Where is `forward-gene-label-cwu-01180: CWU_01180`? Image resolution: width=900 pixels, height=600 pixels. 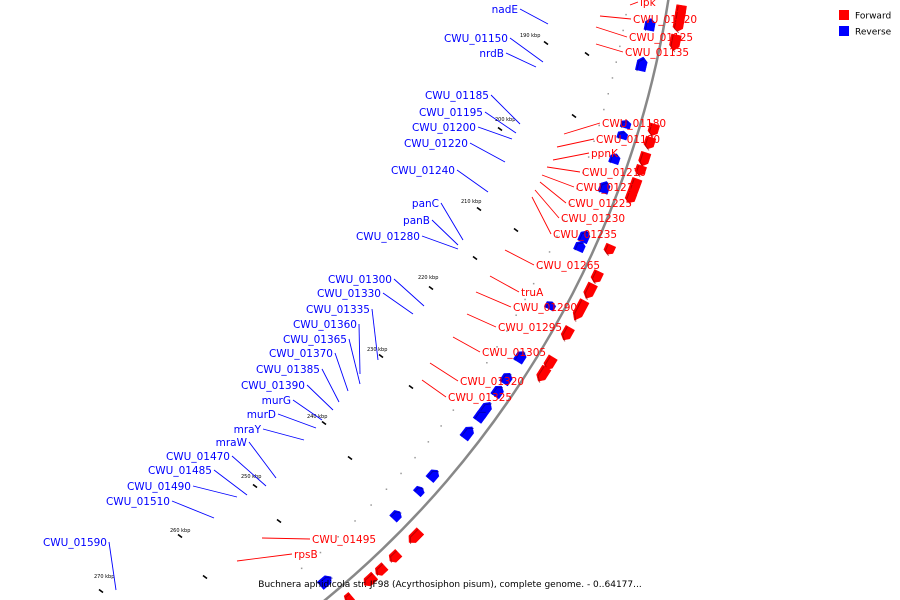
forward-gene-label-cwu-01180: CWU_01180 is located at coordinates (634, 124).